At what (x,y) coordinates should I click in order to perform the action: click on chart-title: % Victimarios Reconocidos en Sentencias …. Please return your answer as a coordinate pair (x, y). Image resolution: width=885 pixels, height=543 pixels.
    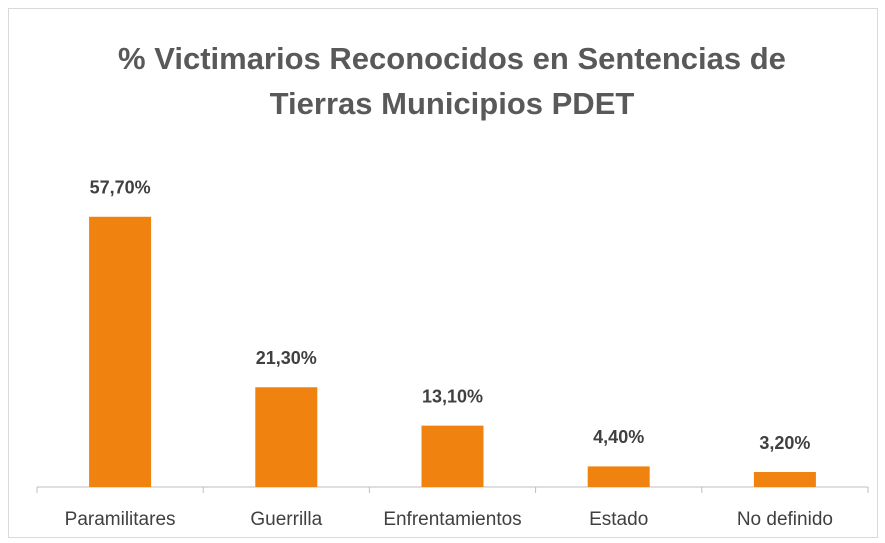
    Looking at the image, I should click on (452, 81).